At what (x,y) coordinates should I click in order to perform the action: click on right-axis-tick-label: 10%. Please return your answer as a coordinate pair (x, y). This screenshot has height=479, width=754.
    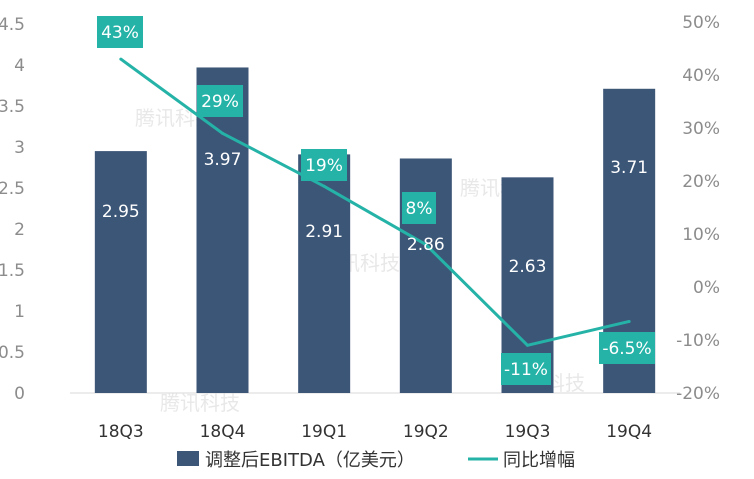
    Looking at the image, I should click on (701, 235).